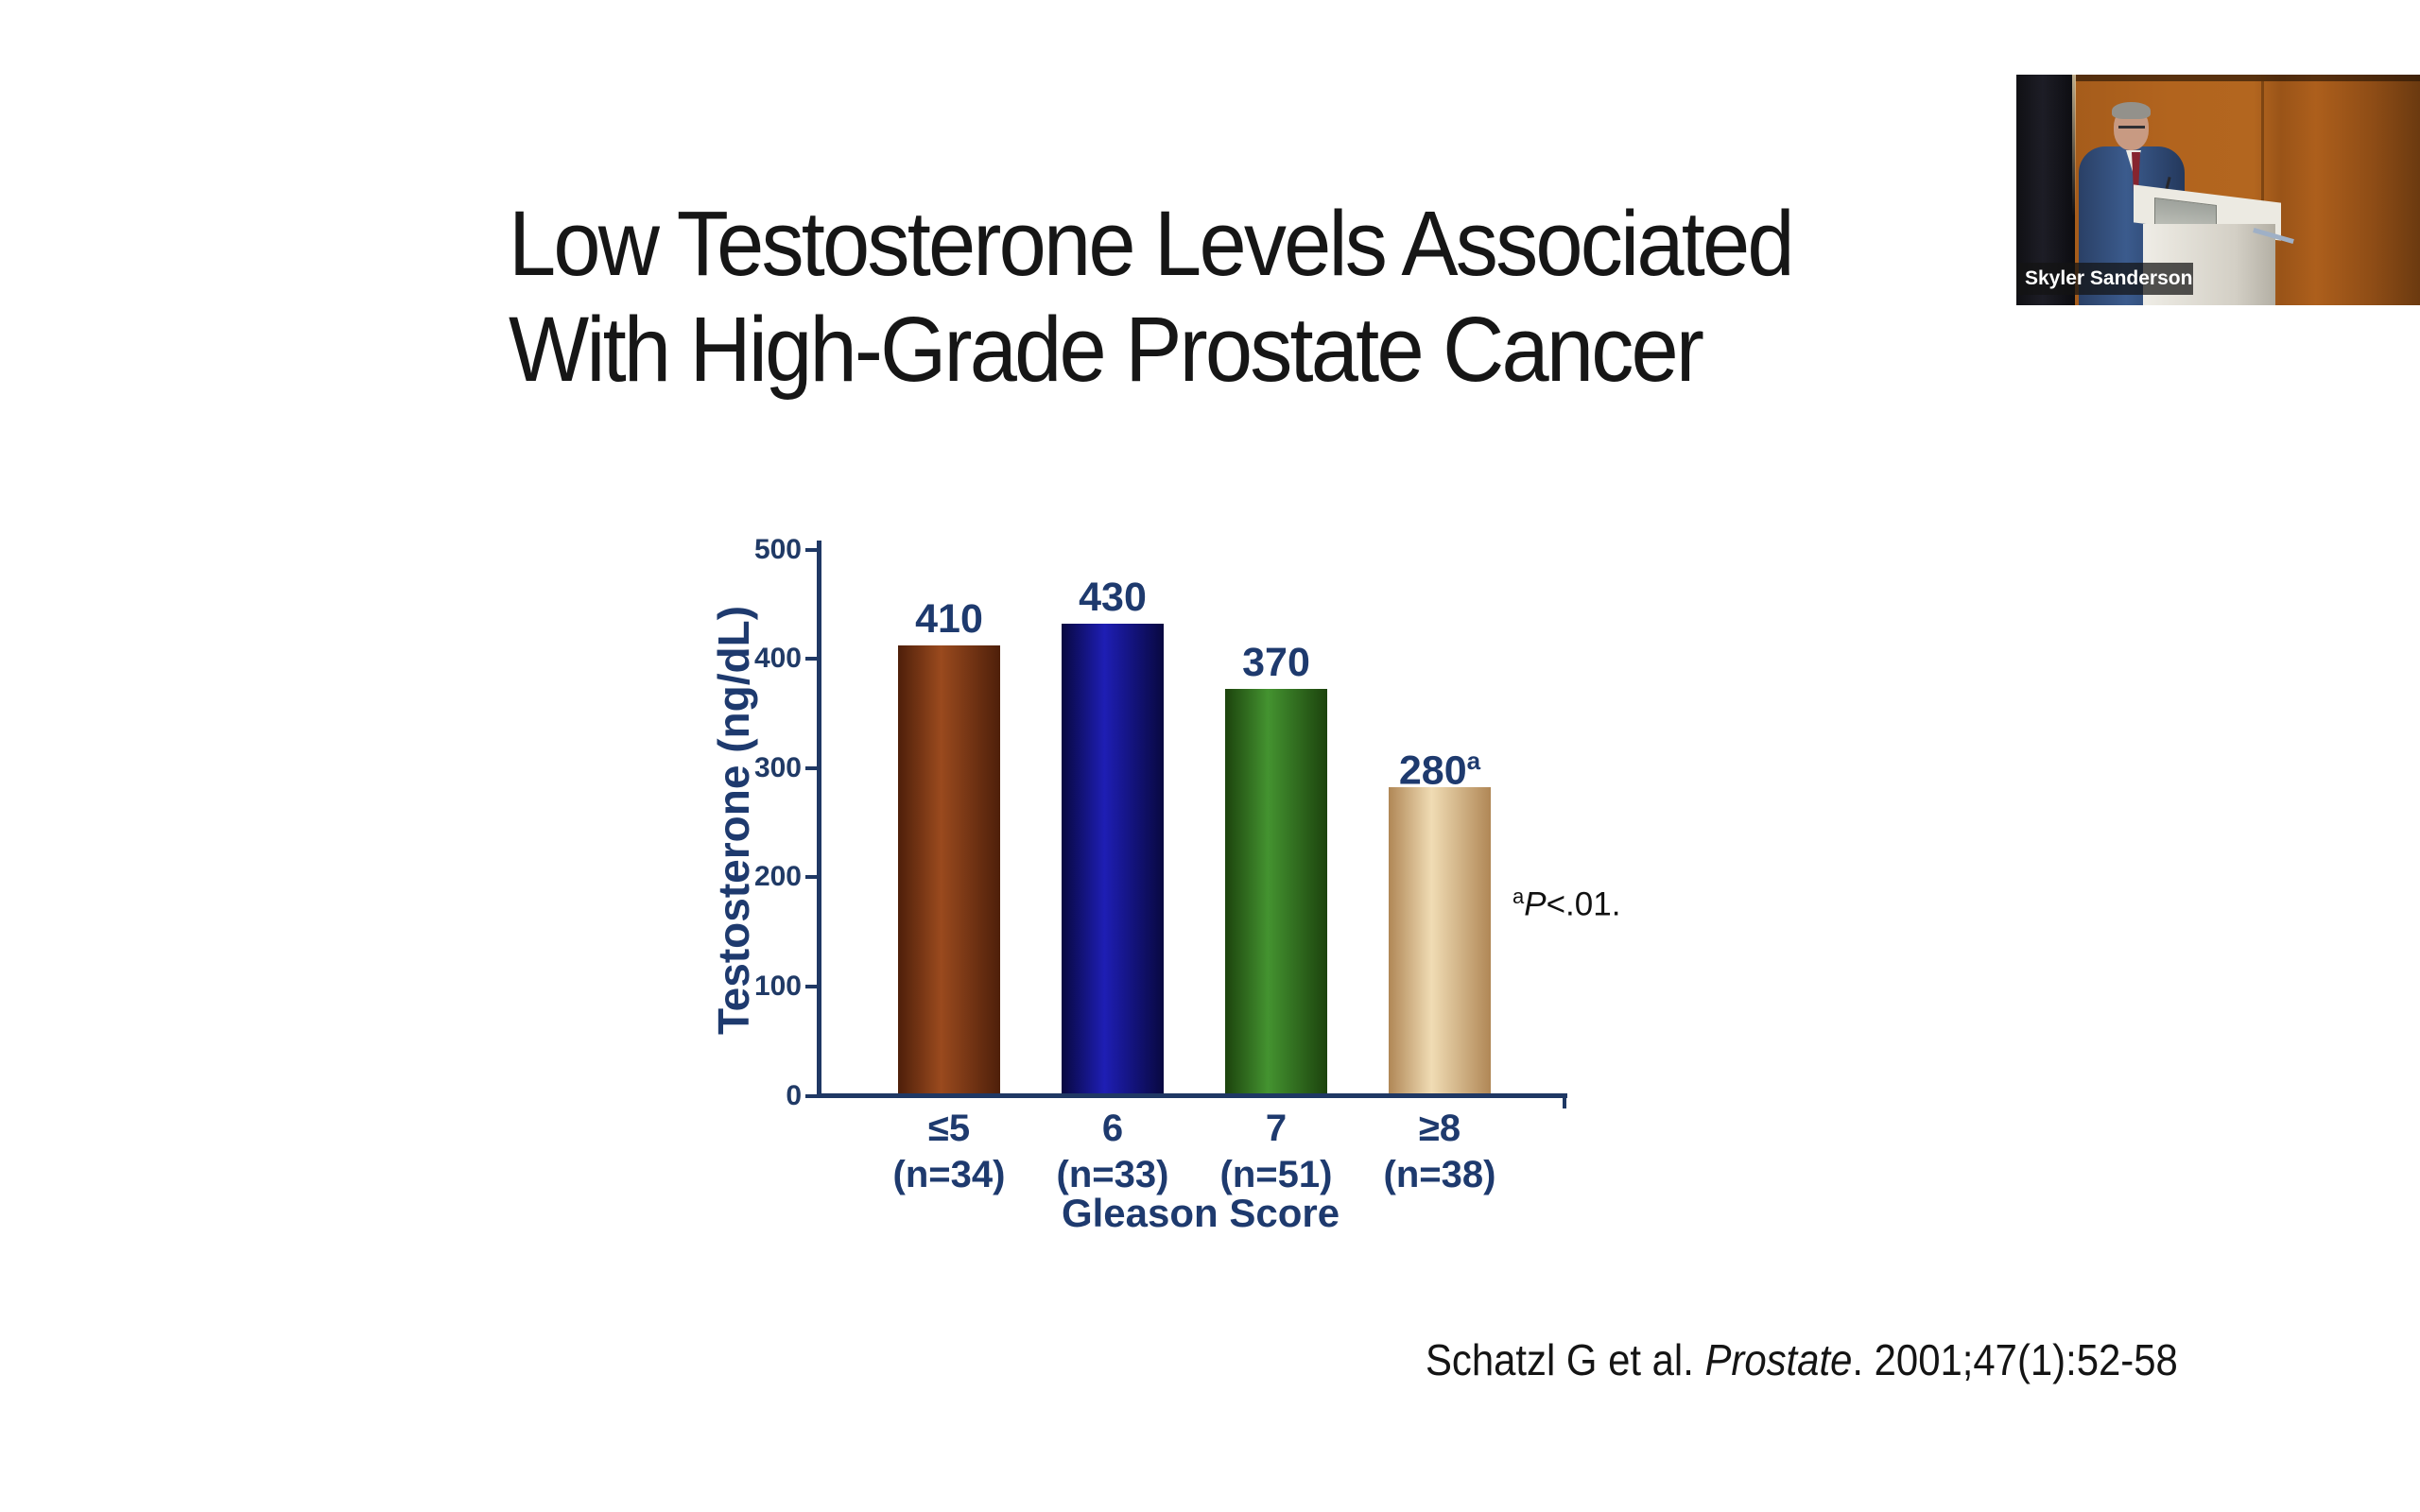  I want to click on bar-value-label: 430, so click(1113, 597).